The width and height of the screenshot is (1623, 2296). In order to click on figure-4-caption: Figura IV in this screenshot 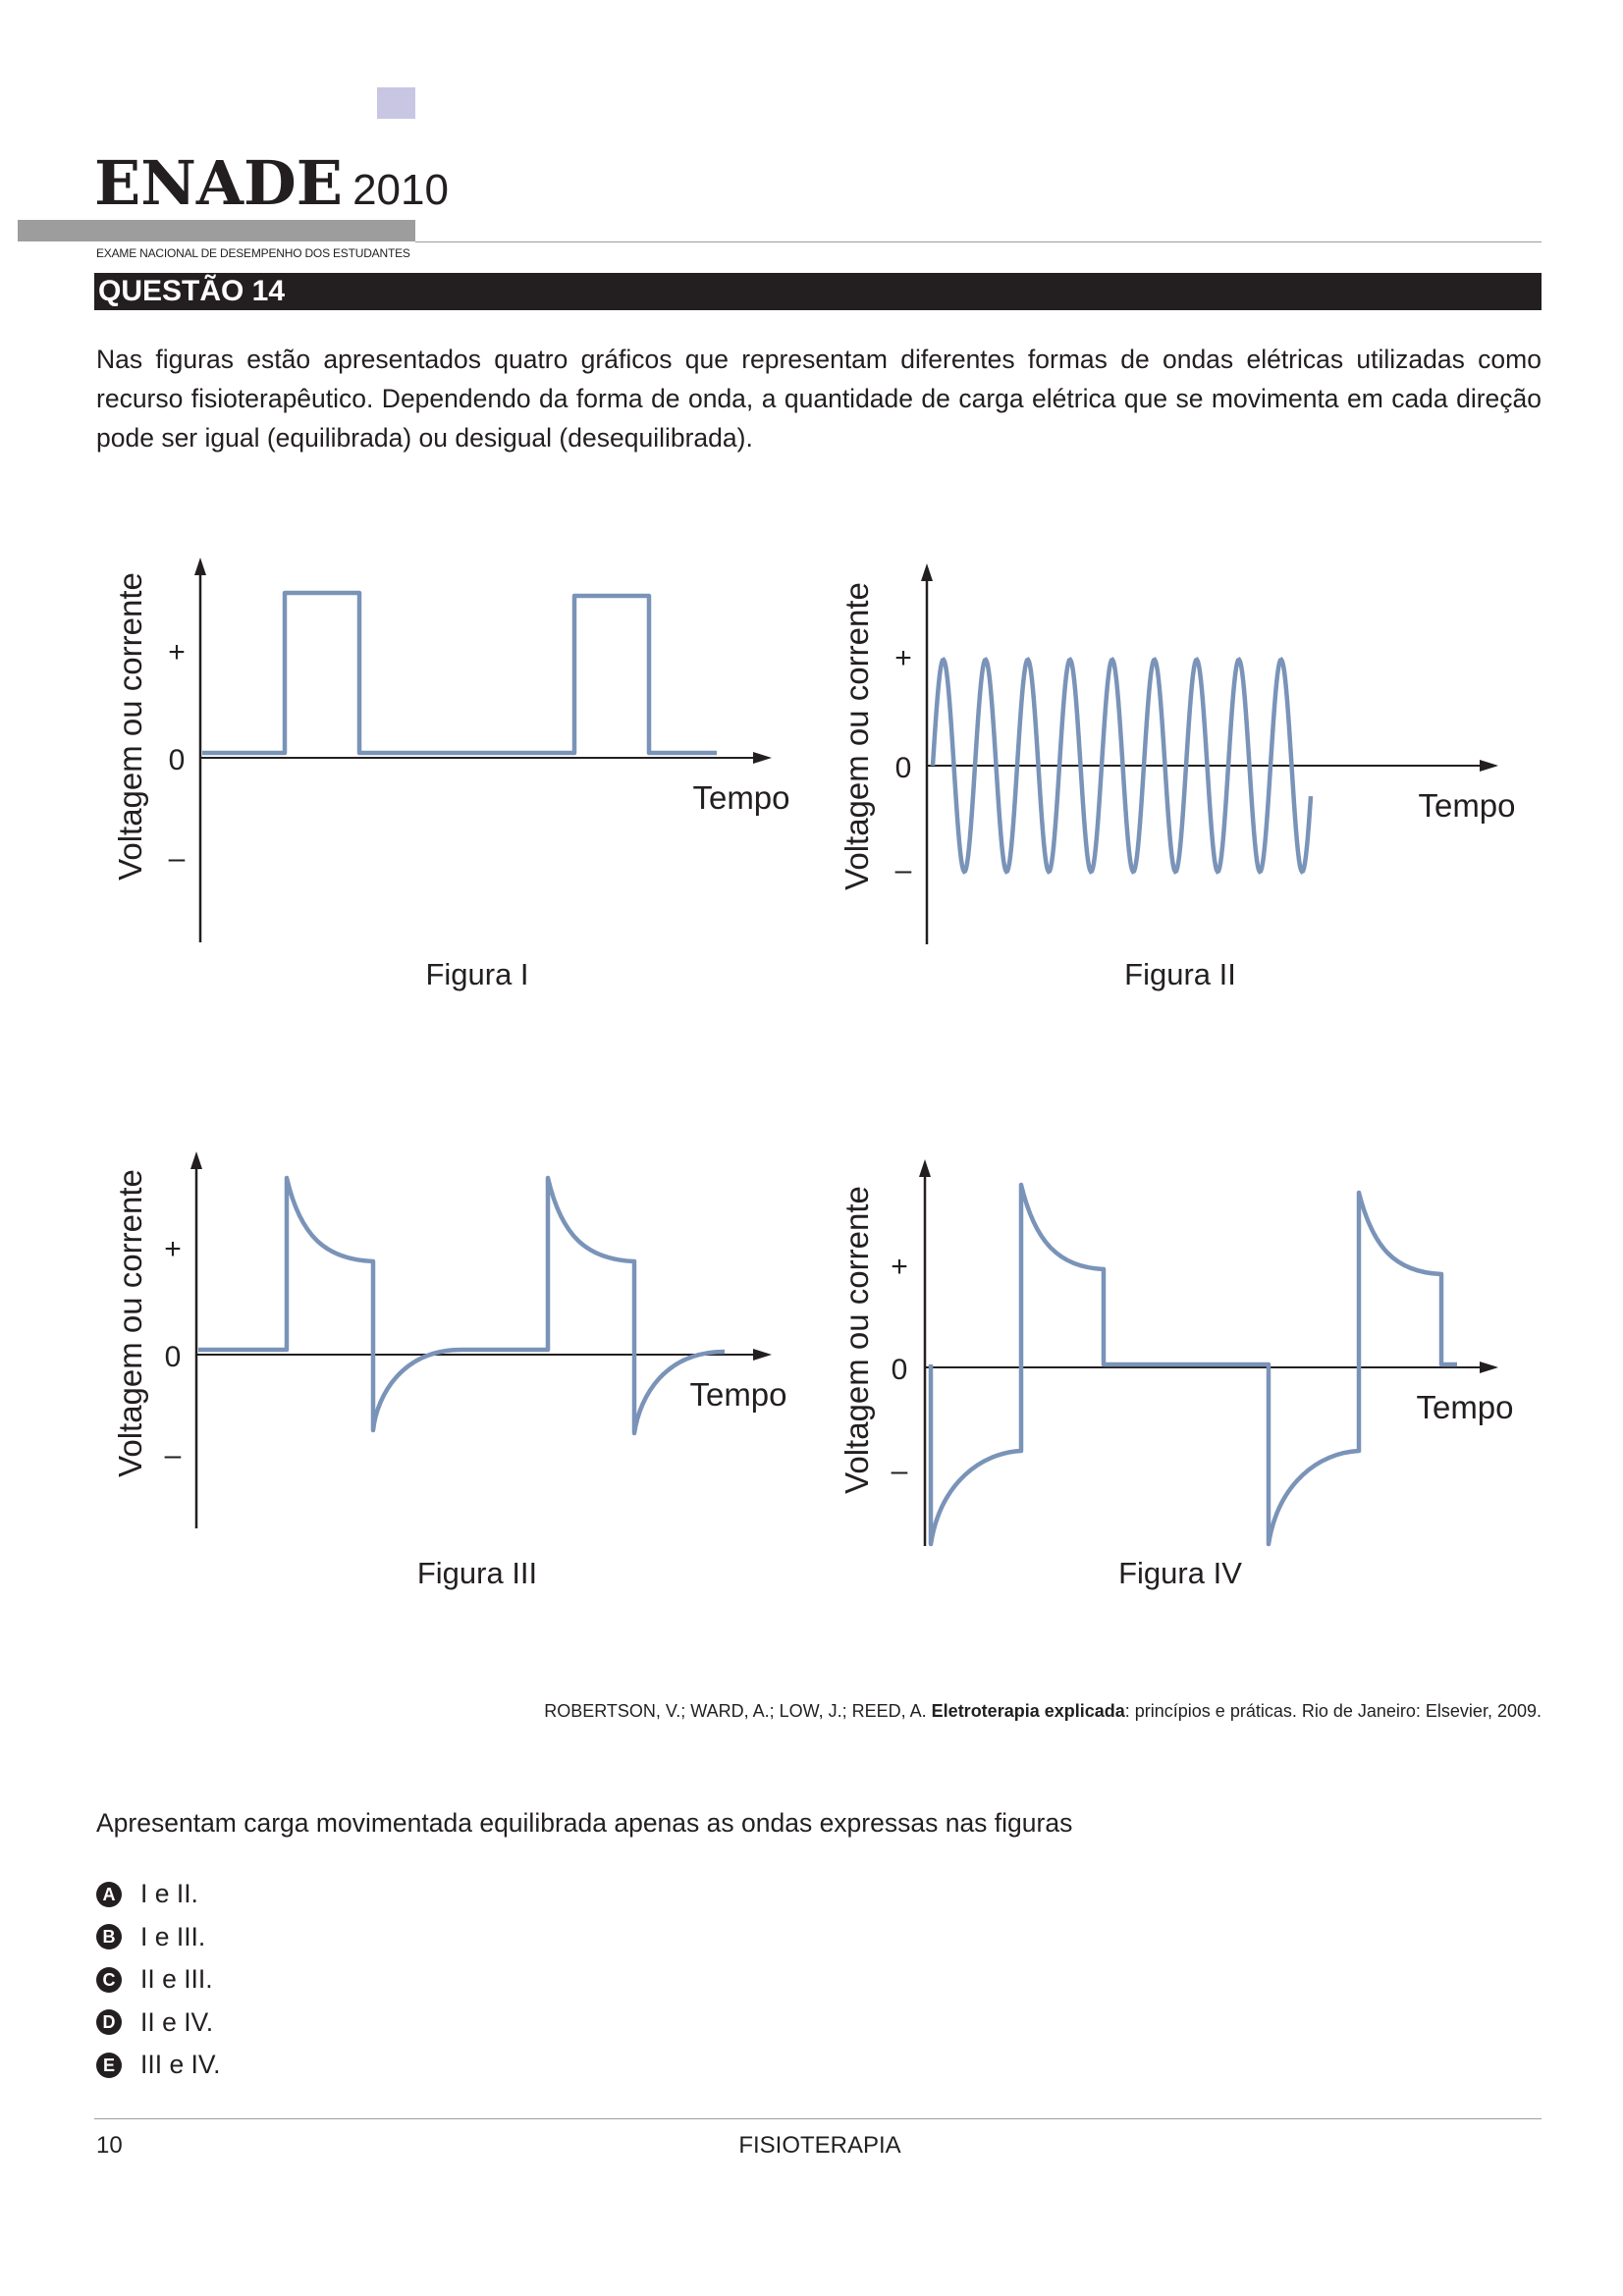, I will do `click(1180, 1573)`.